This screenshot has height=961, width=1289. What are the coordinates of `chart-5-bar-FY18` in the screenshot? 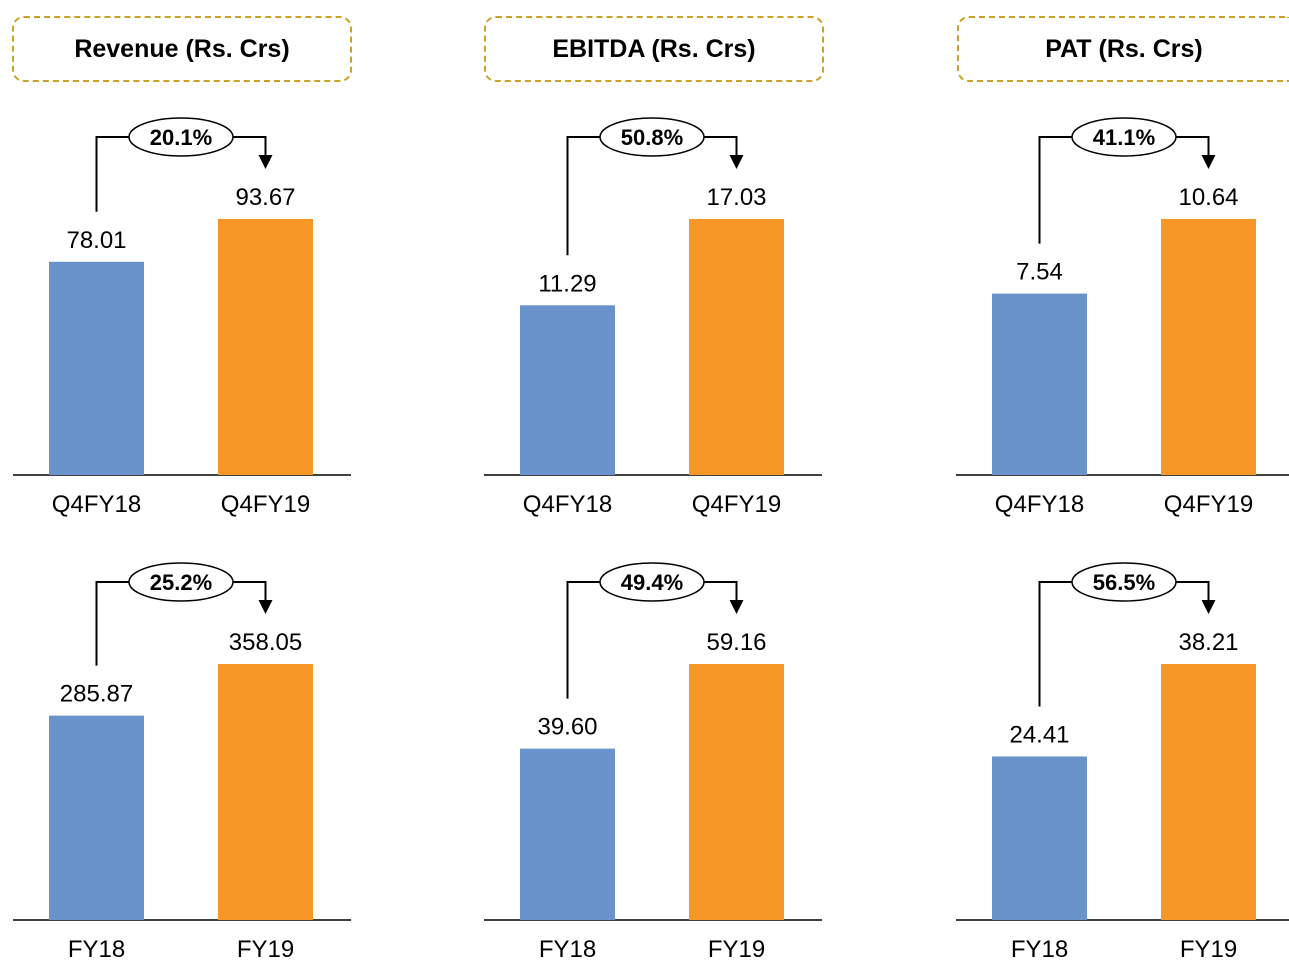 It's located at (567, 834).